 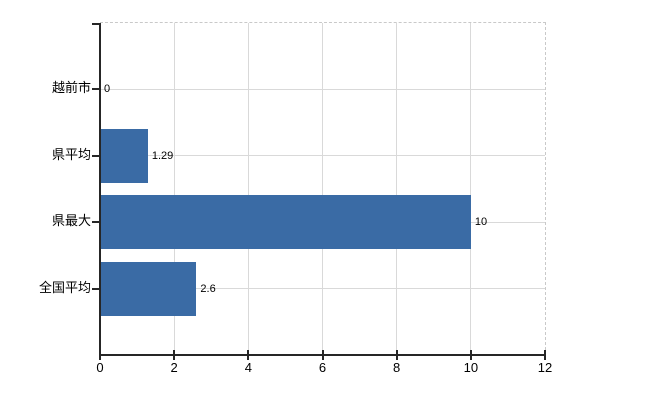 What do you see at coordinates (174, 367) in the screenshot?
I see `x-tick-label: 2` at bounding box center [174, 367].